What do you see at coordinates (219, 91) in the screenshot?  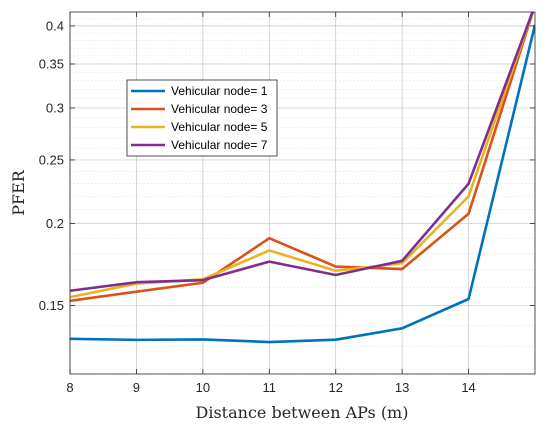 I see `legend-label: Vehicular node= 1` at bounding box center [219, 91].